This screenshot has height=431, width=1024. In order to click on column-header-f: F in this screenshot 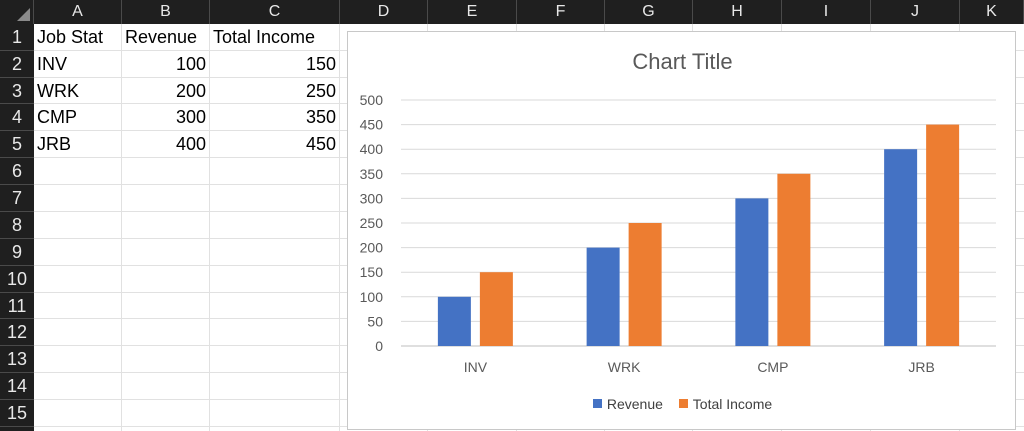, I will do `click(561, 12)`.